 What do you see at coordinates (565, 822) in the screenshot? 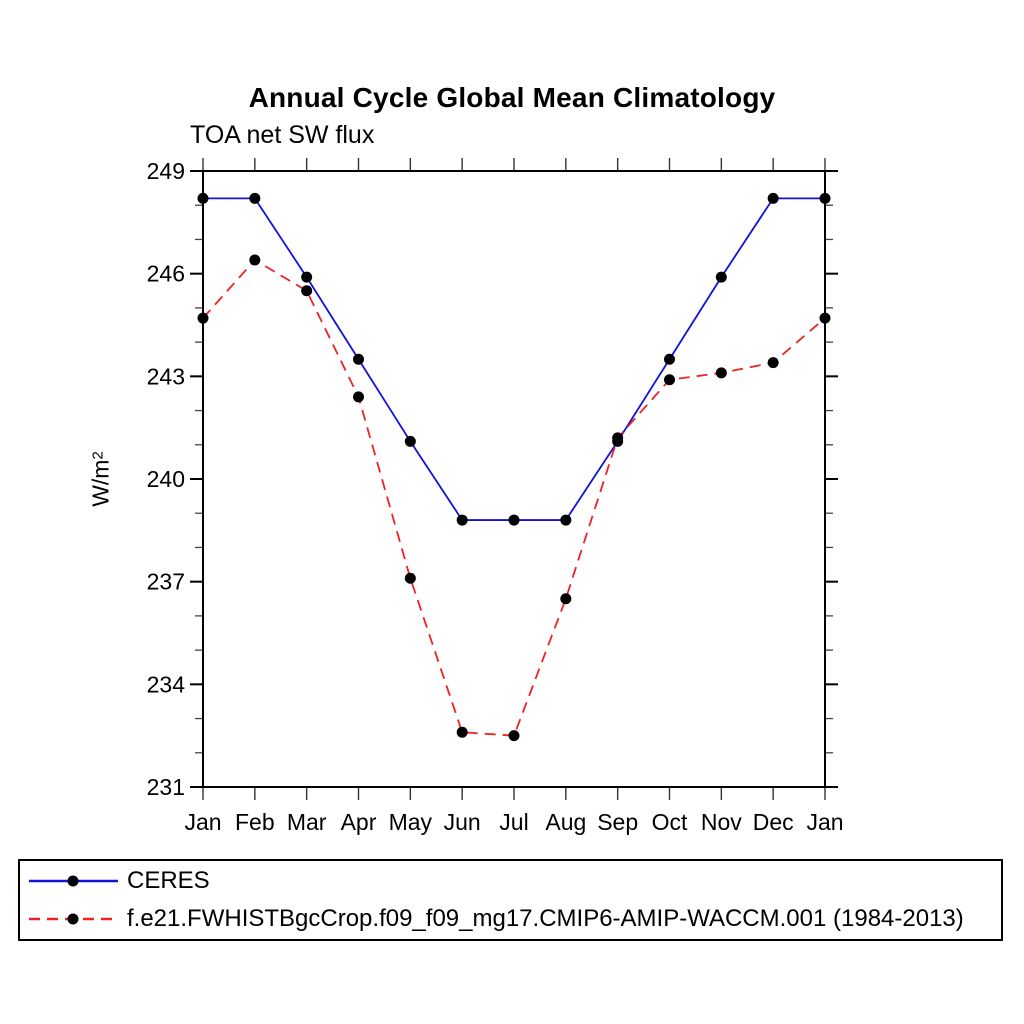
I see `x-tick-label: Aug` at bounding box center [565, 822].